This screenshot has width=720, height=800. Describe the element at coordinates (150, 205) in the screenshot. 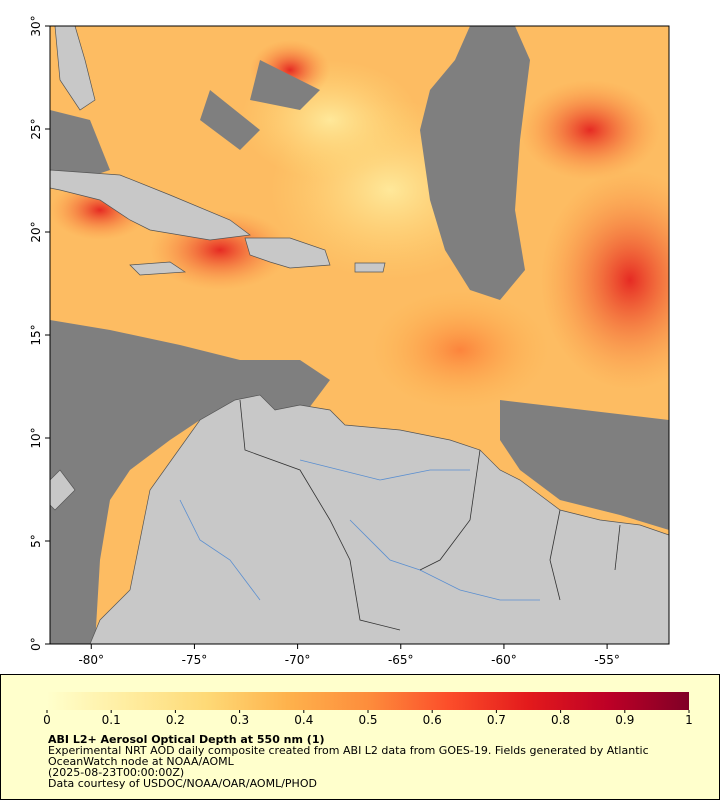

I see `cuba` at that location.